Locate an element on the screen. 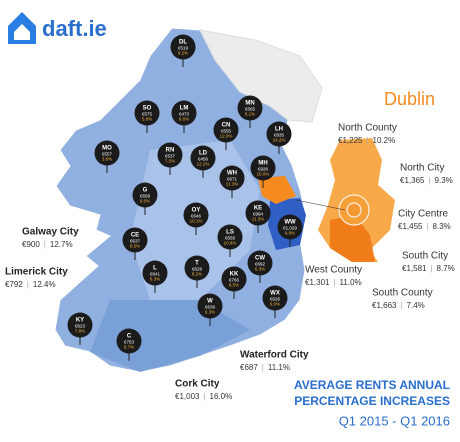  county-rent: €473 is located at coordinates (184, 114).